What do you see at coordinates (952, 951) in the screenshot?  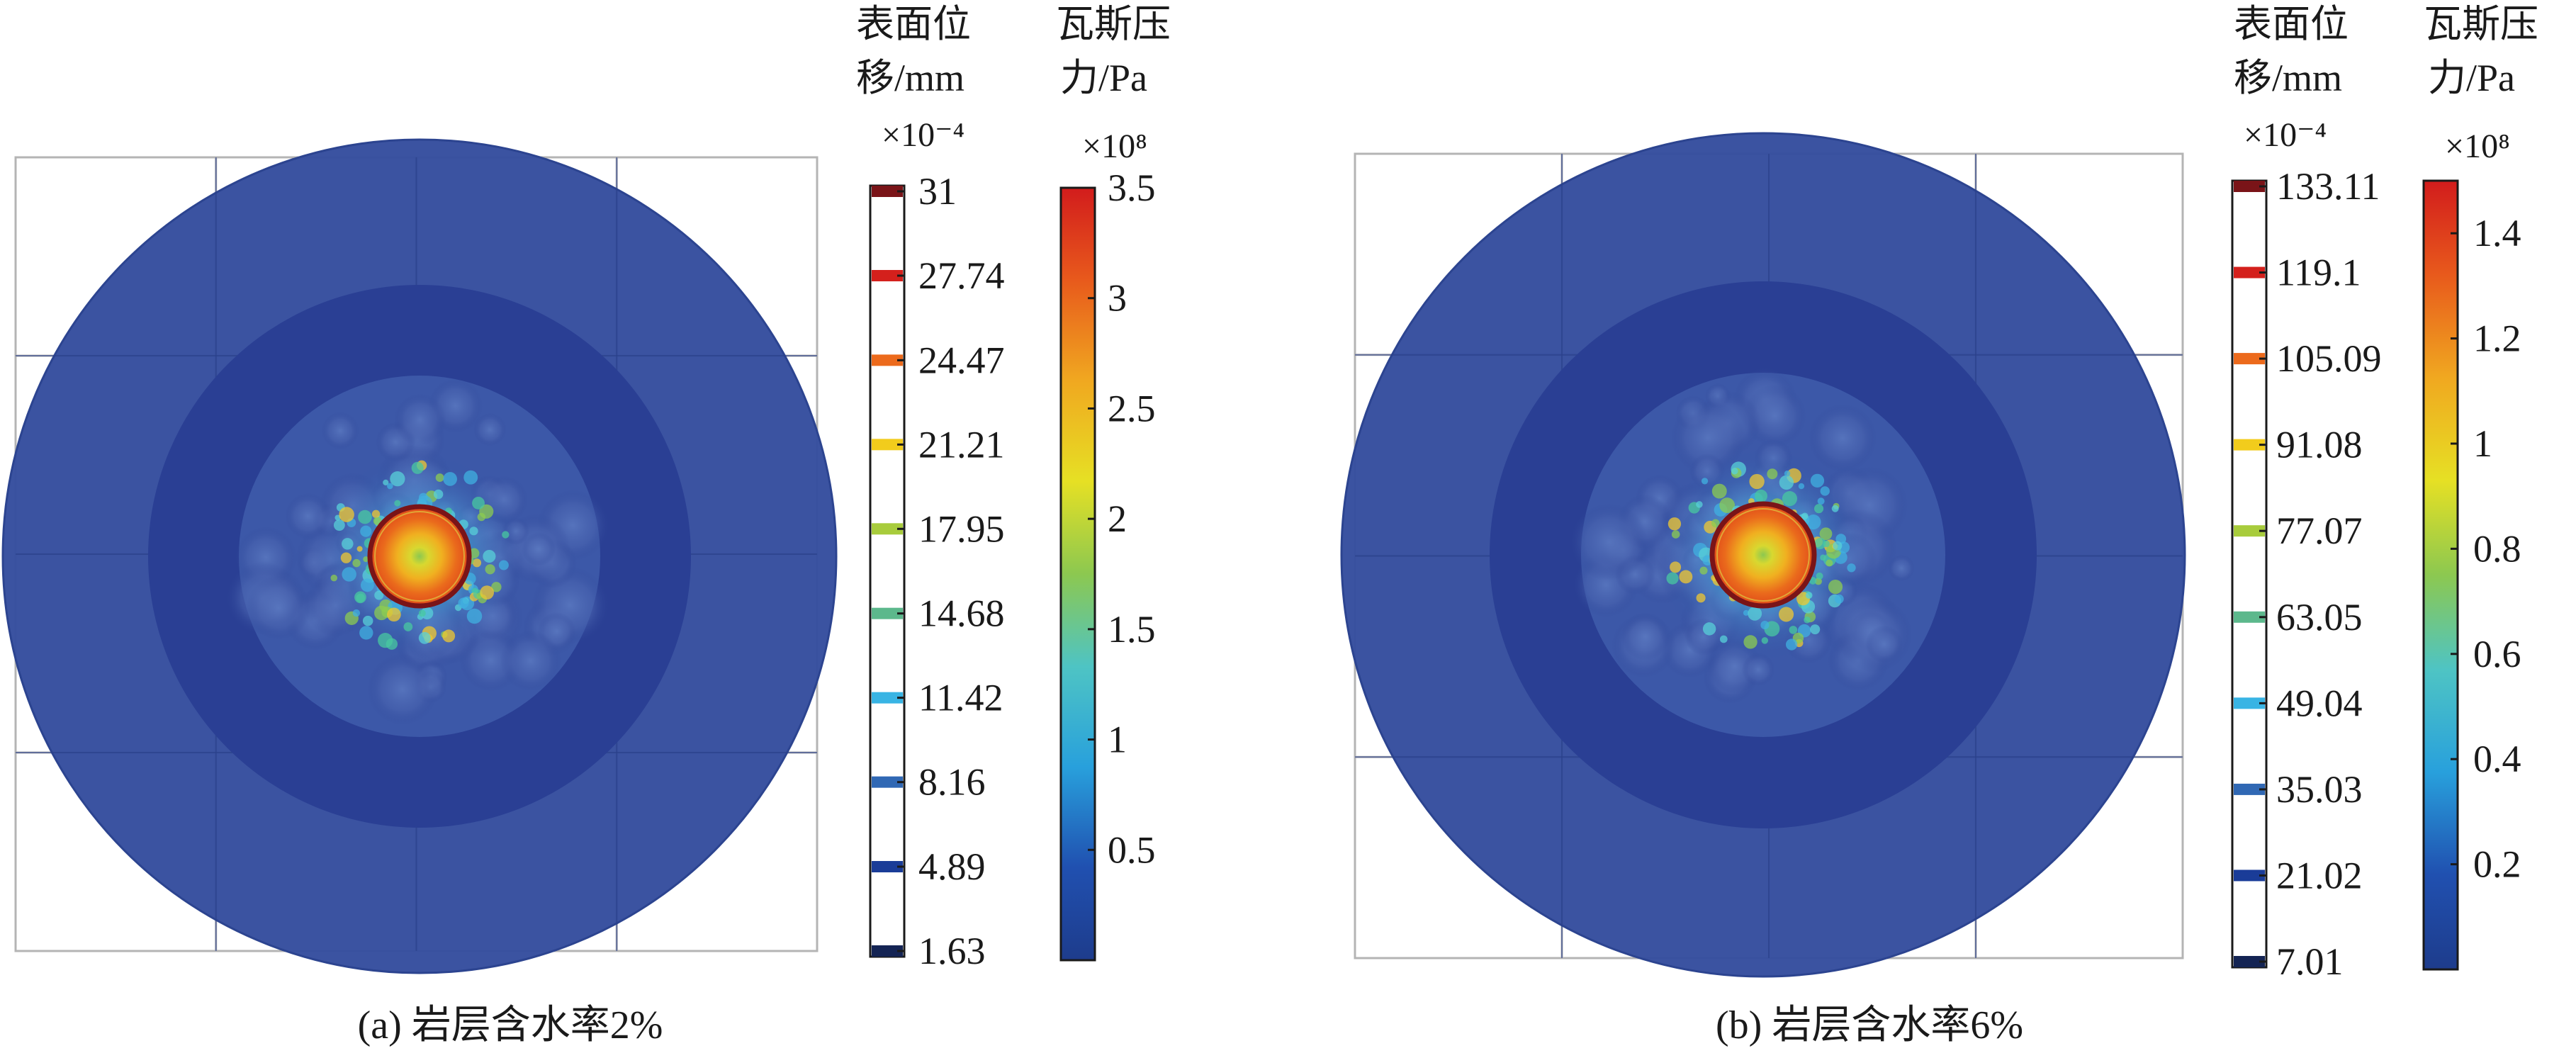 I see `displacement-legend-label: 1.63` at bounding box center [952, 951].